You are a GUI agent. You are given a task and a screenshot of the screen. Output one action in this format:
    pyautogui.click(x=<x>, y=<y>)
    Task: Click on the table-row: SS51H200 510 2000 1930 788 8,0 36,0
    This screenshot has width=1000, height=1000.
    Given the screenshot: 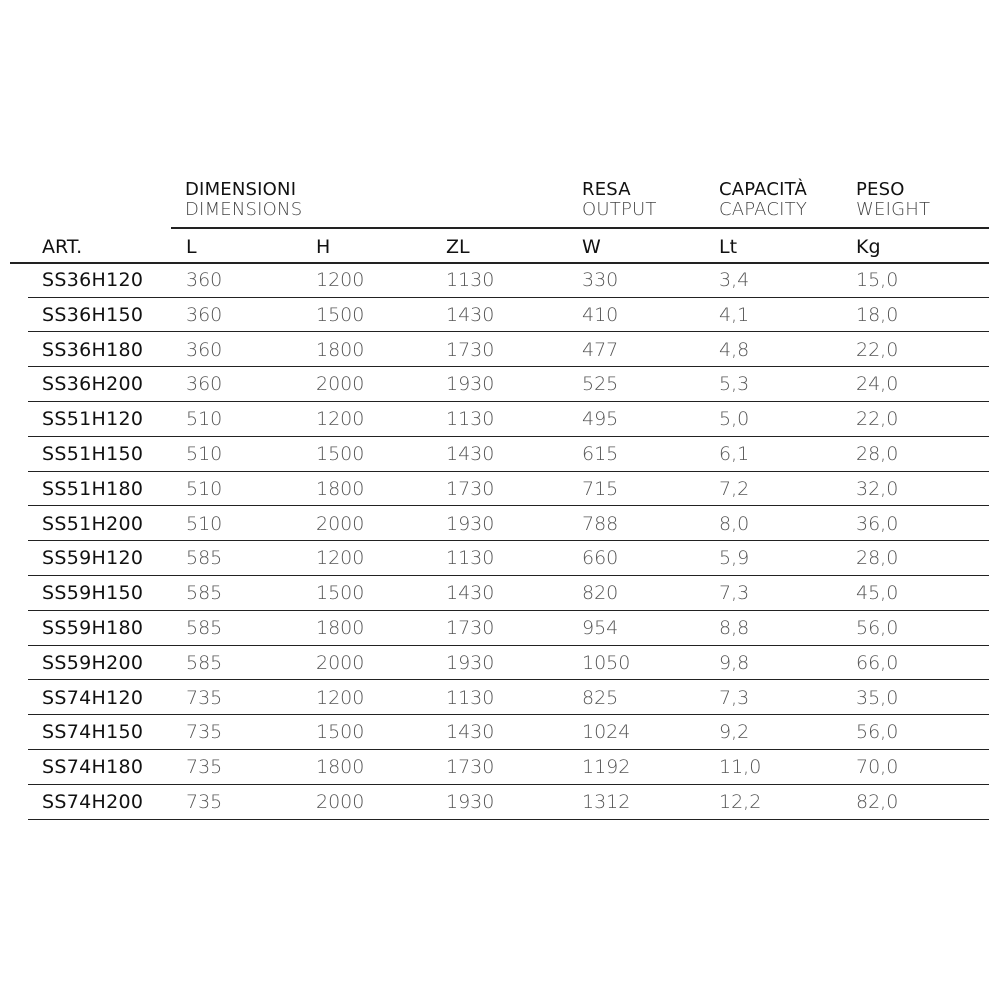 What is the action you would take?
    pyautogui.click(x=500, y=524)
    